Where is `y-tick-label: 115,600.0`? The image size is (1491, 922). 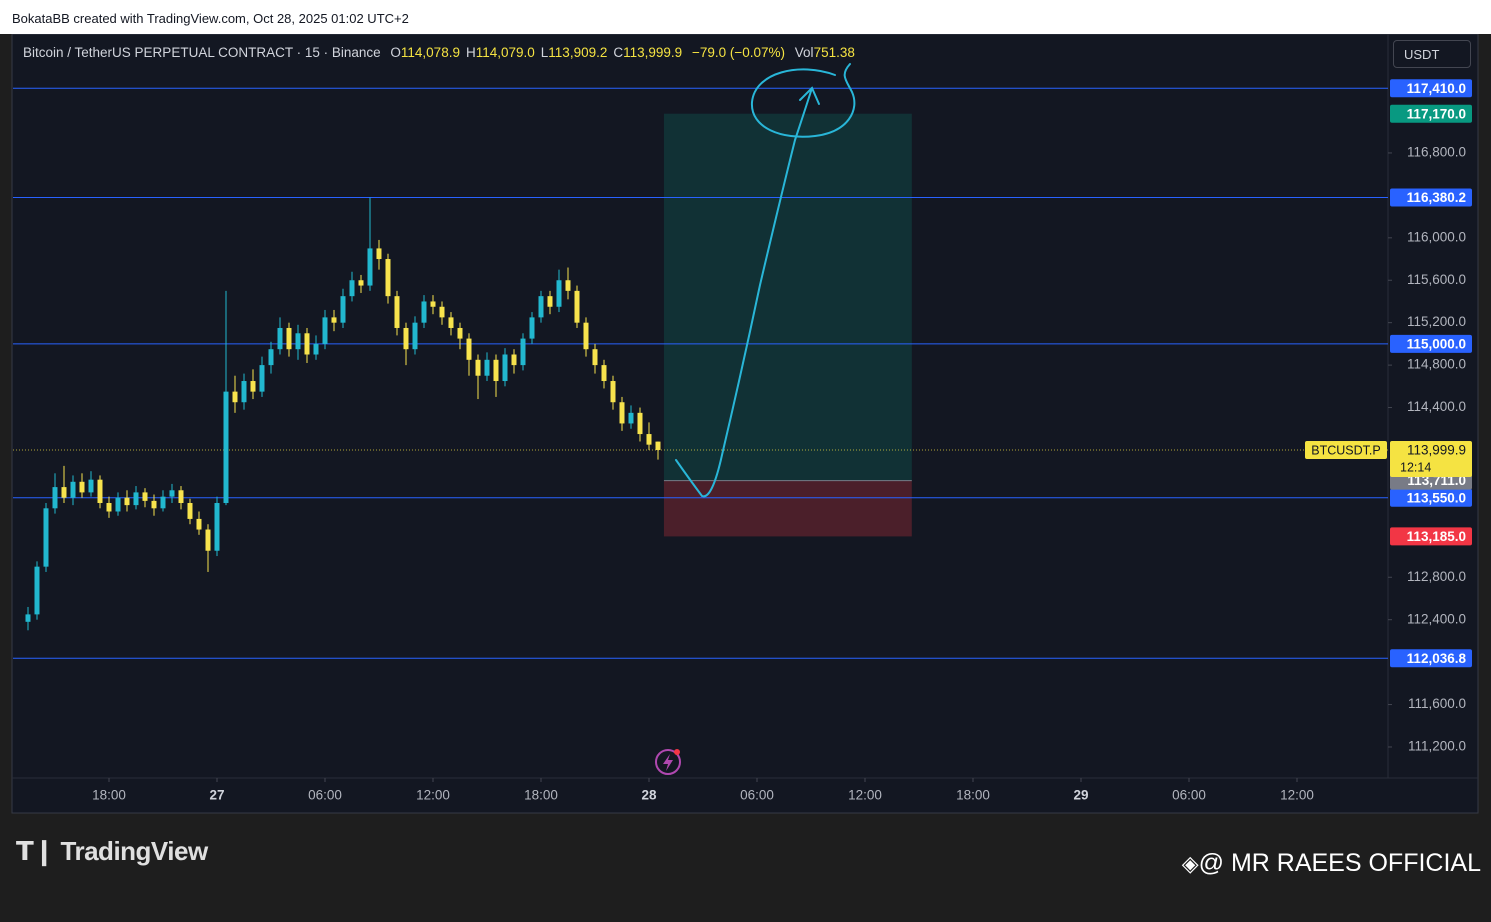 y-tick-label: 115,600.0 is located at coordinates (1436, 279).